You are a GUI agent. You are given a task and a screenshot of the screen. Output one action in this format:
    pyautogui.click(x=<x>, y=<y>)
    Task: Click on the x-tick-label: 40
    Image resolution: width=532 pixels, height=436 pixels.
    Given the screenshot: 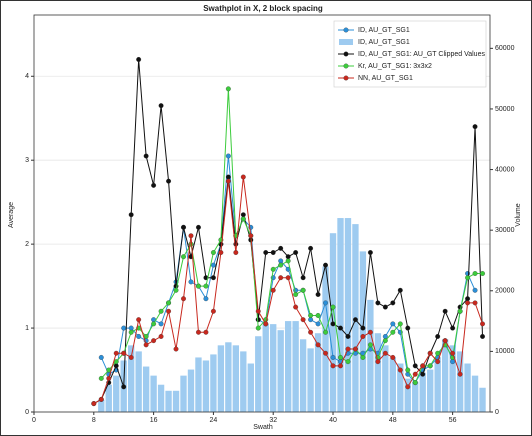 What is the action you would take?
    pyautogui.click(x=333, y=420)
    